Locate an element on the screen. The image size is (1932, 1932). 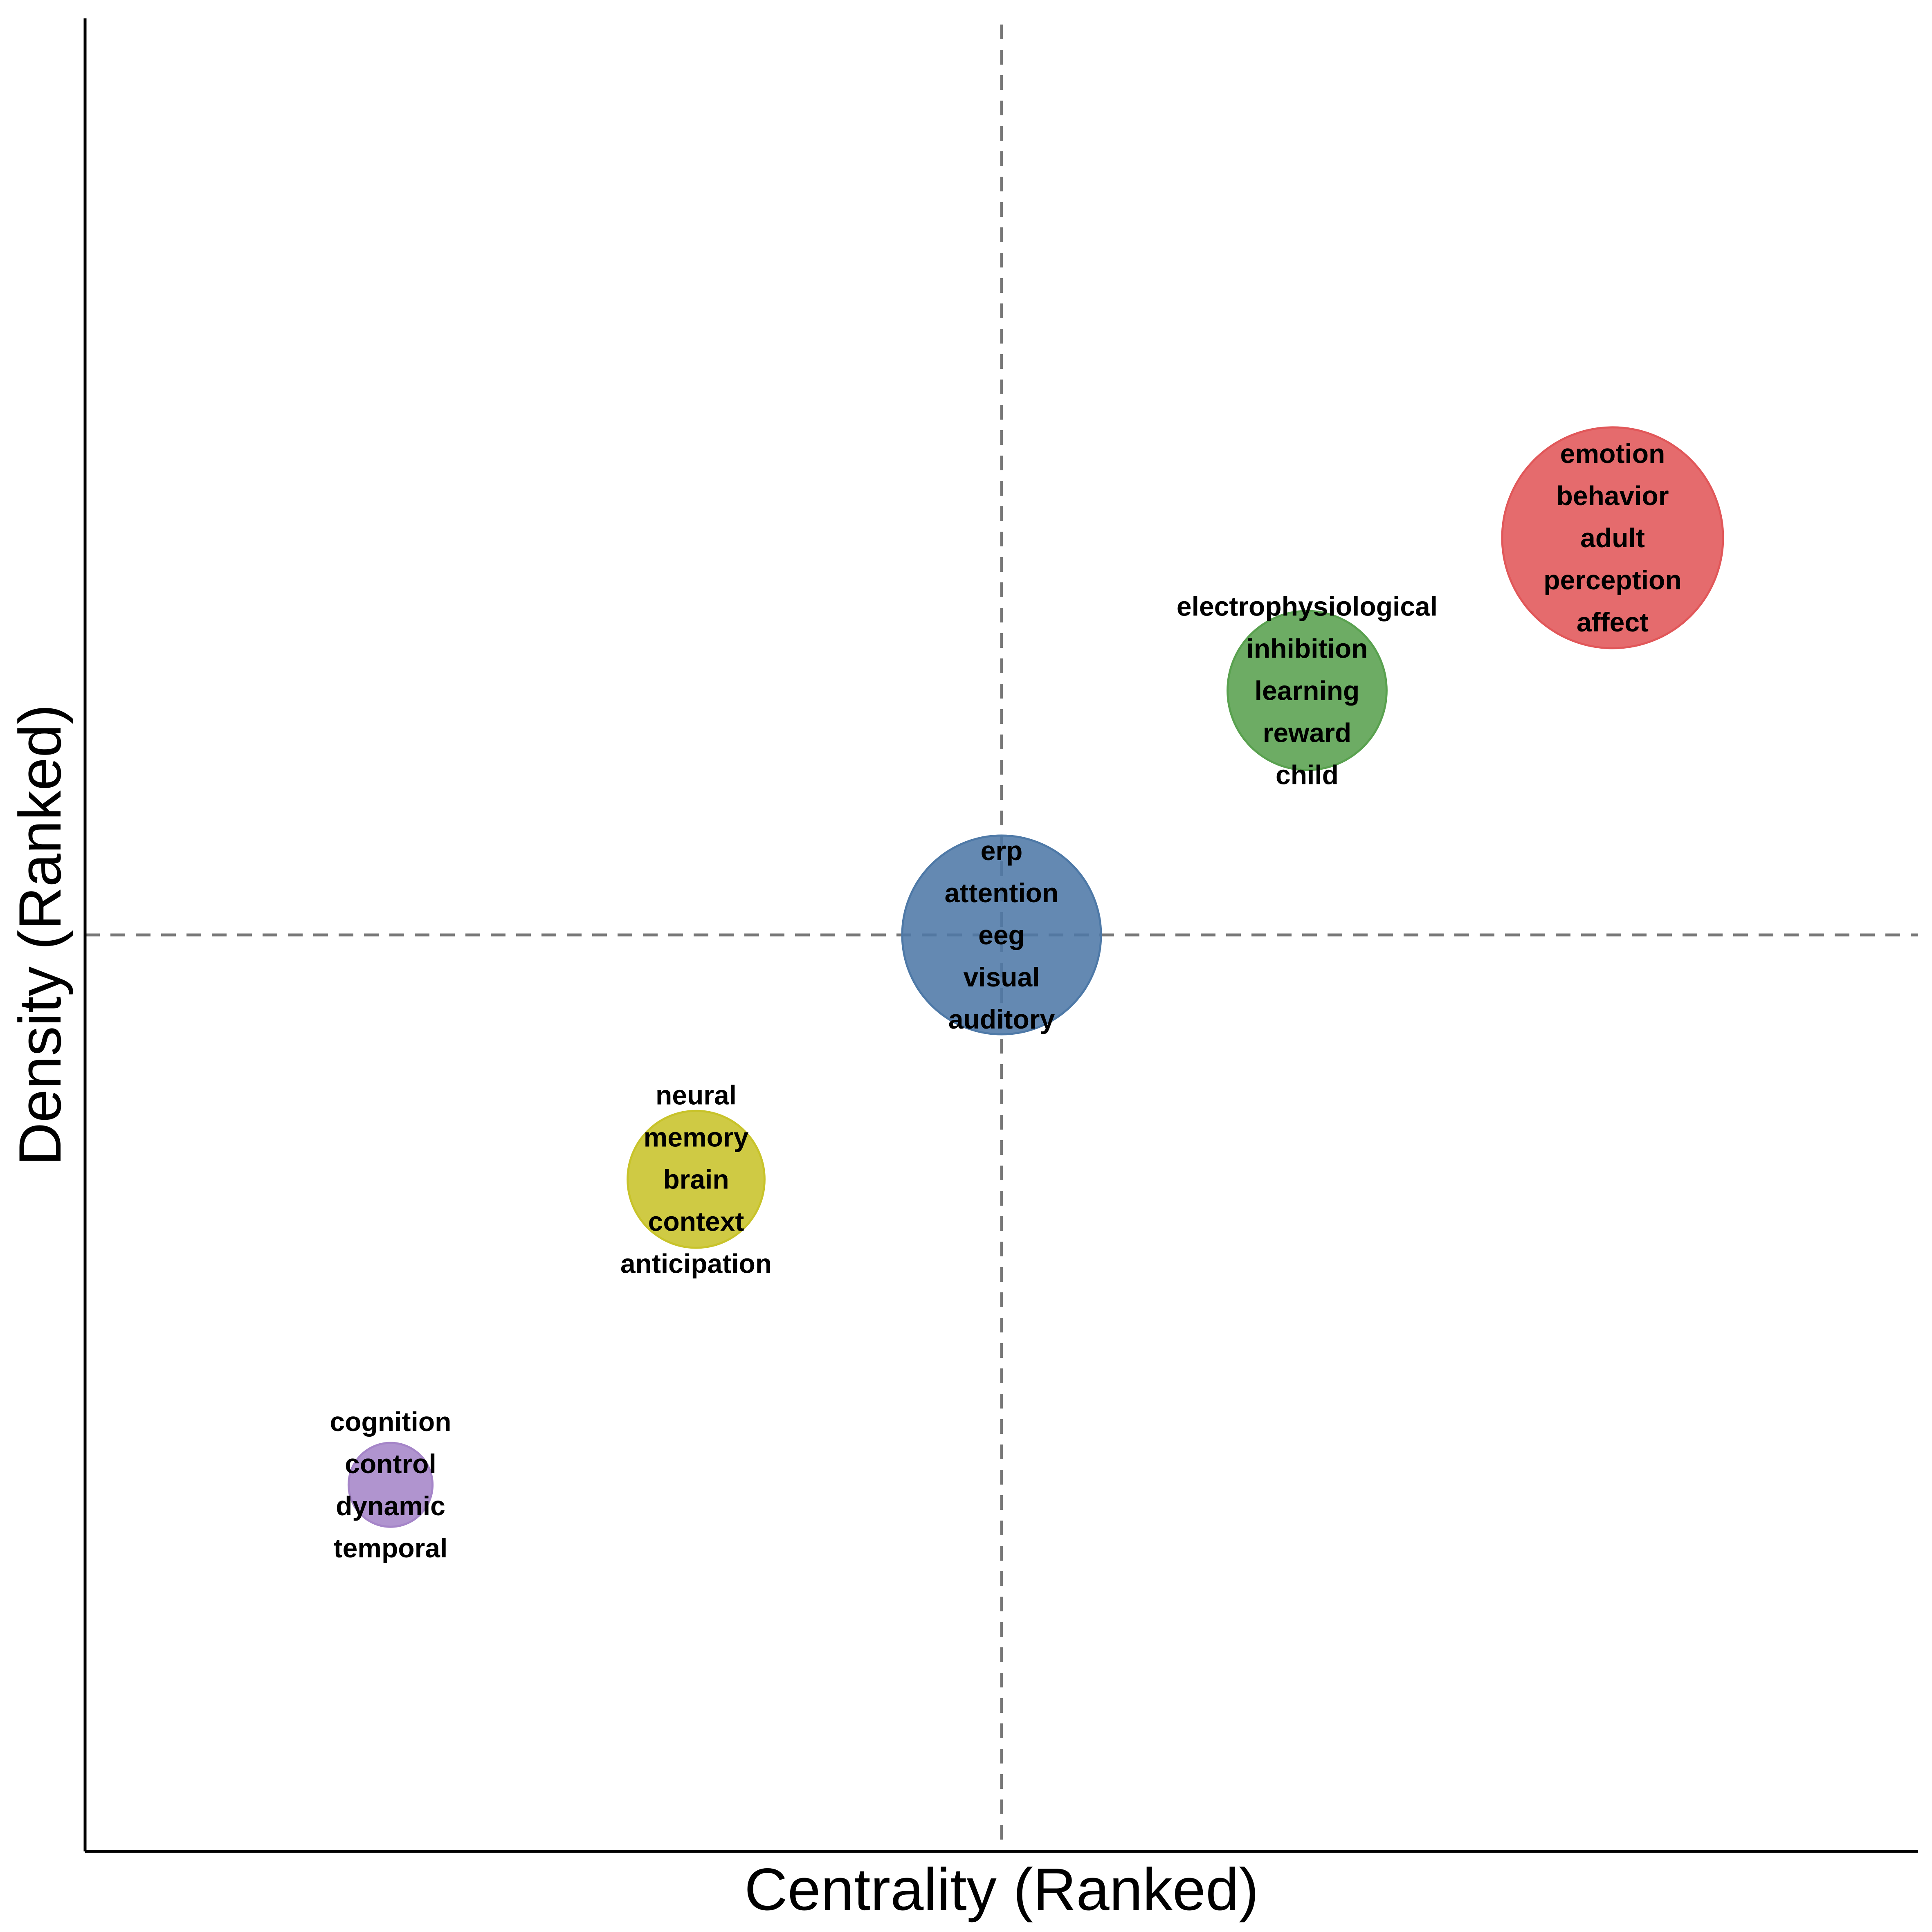
cluster-4-term-label: brain is located at coordinates (696, 1179).